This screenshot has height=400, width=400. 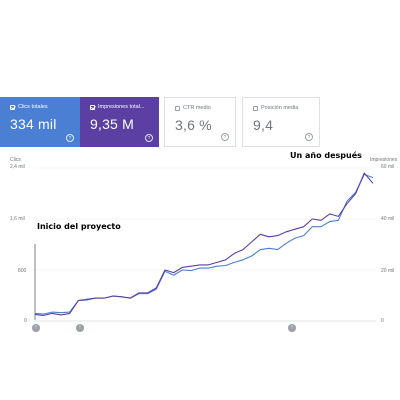 I want to click on y-right-axis-label: Impresiones, so click(x=384, y=160).